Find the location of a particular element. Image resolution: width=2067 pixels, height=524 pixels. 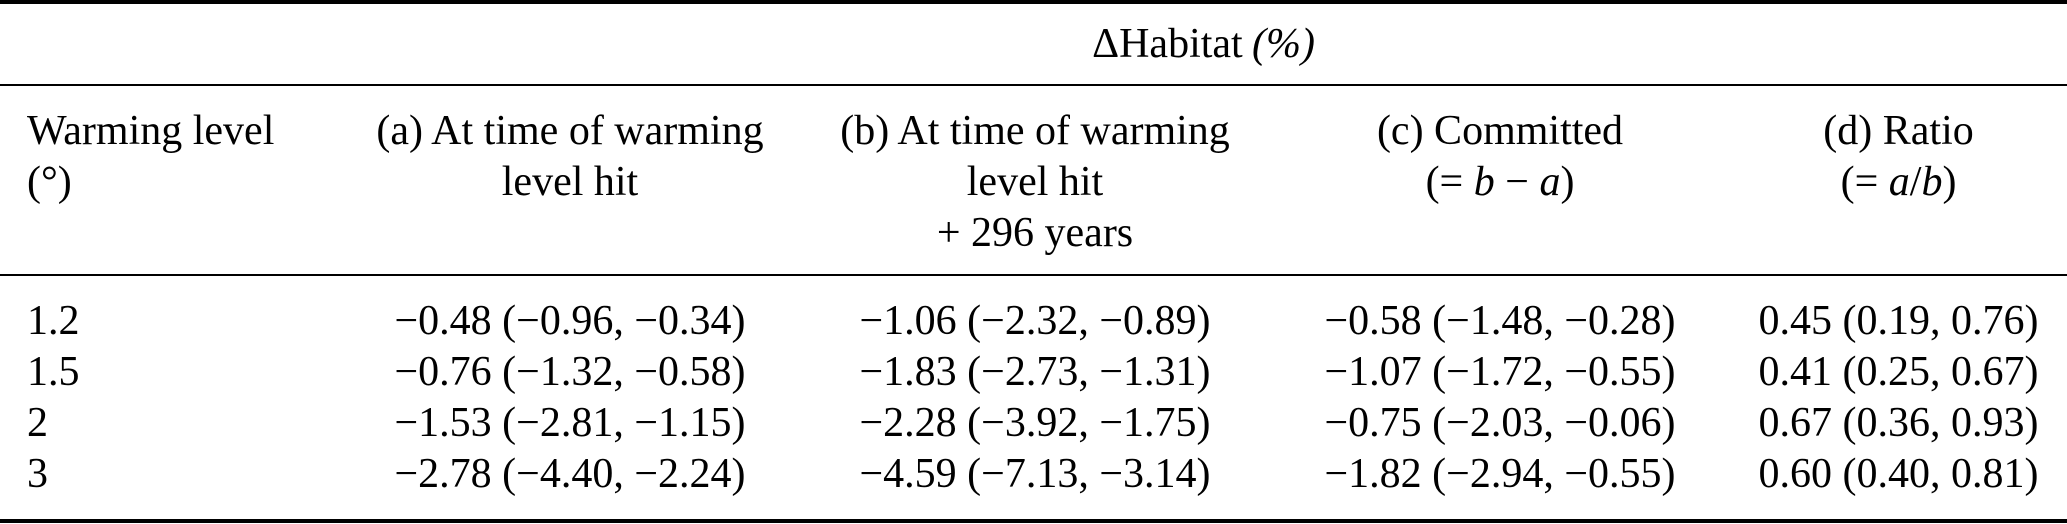

header-at-time-of-hit: (a) At time of warming level hit is located at coordinates (570, 180).